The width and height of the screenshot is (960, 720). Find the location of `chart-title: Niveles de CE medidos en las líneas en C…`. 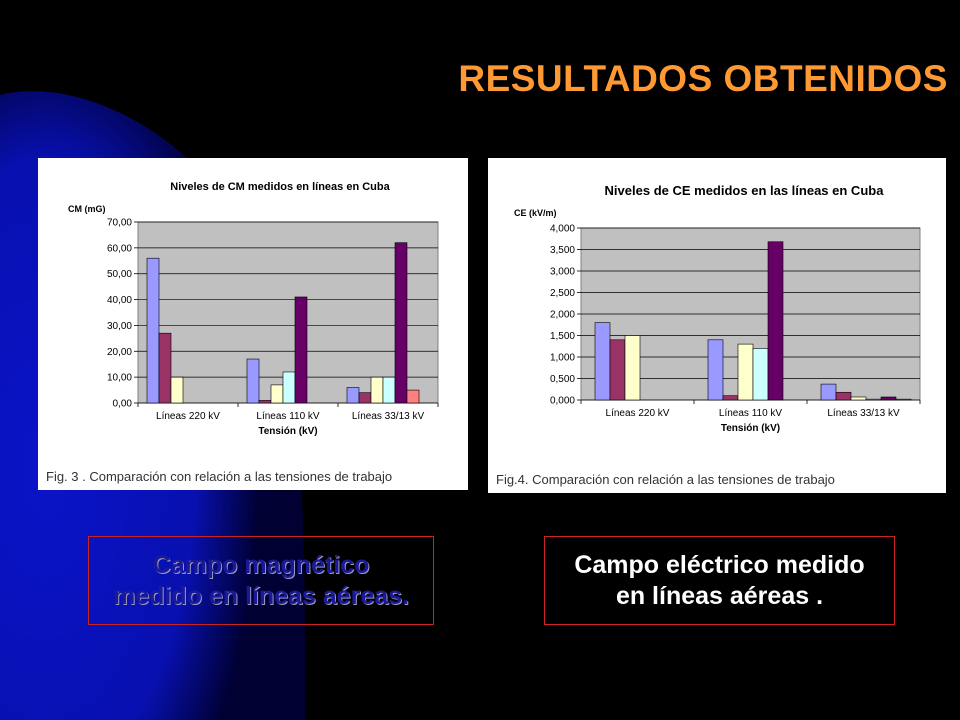

chart-title: Niveles de CE medidos en las líneas en C… is located at coordinates (745, 190).